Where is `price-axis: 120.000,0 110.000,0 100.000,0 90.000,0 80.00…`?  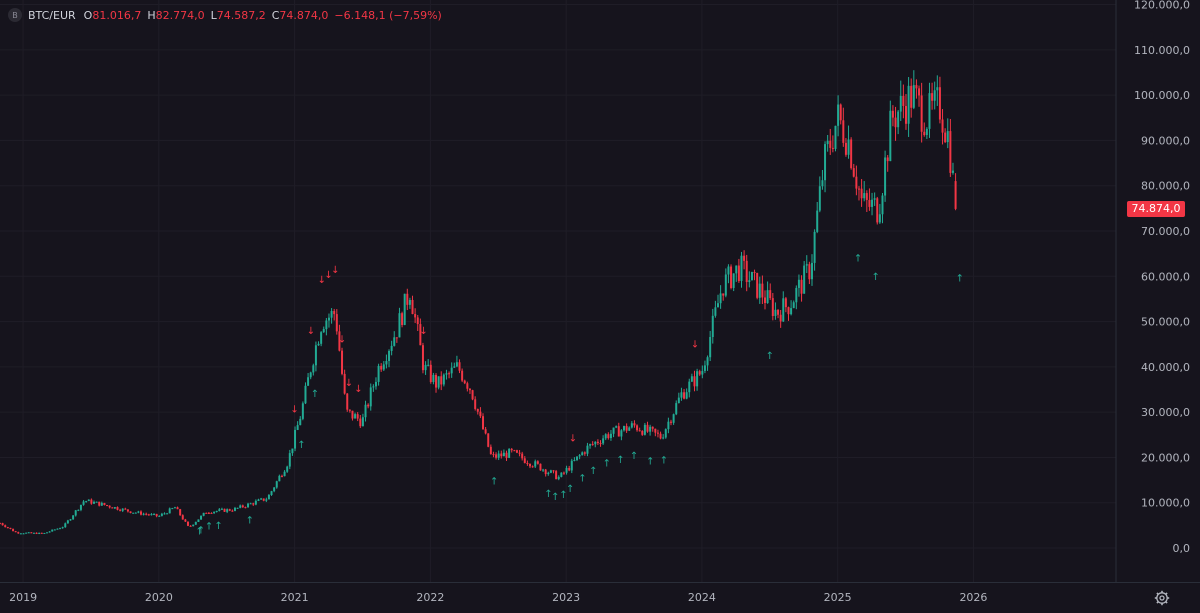 price-axis: 120.000,0 110.000,0 100.000,0 90.000,0 80.00… is located at coordinates (1162, 277).